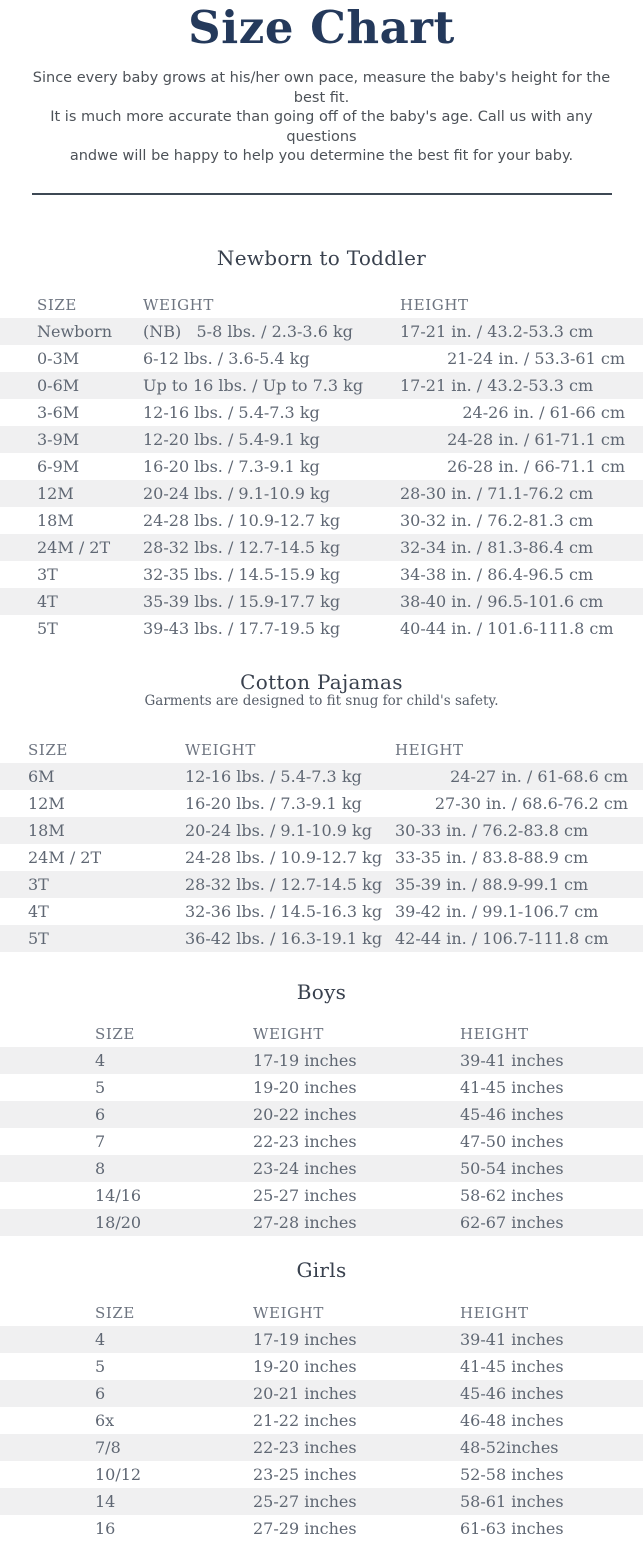 The width and height of the screenshot is (643, 1542). Describe the element at coordinates (512, 1168) in the screenshot. I see `height-cell: 50-54 inches` at that location.